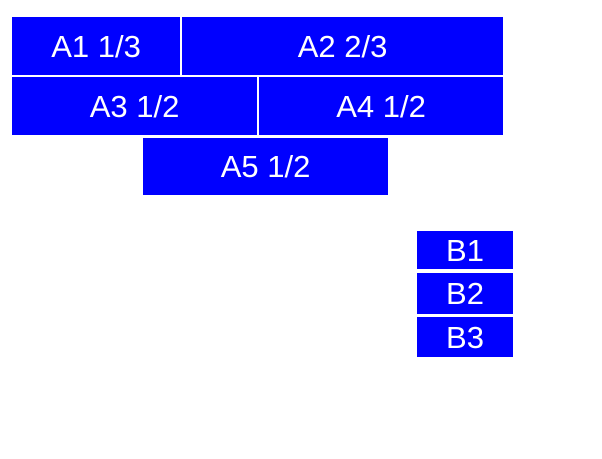 This screenshot has width=602, height=459. Describe the element at coordinates (134, 106) in the screenshot. I see `block-a3: A3 1/2` at that location.